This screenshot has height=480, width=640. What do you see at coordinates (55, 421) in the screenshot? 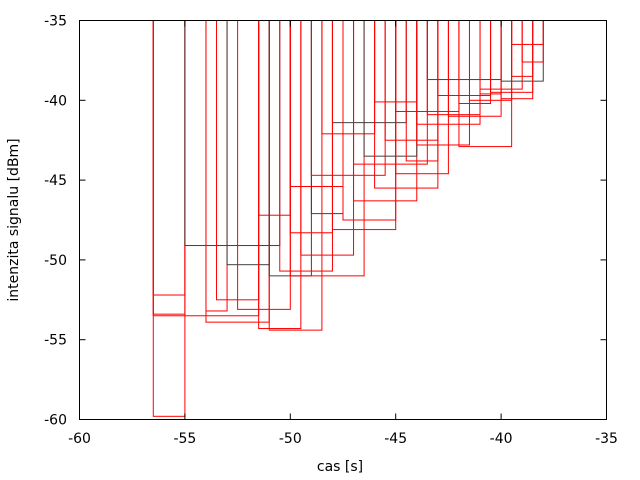
I see `y-tick-label: -60` at bounding box center [55, 421].